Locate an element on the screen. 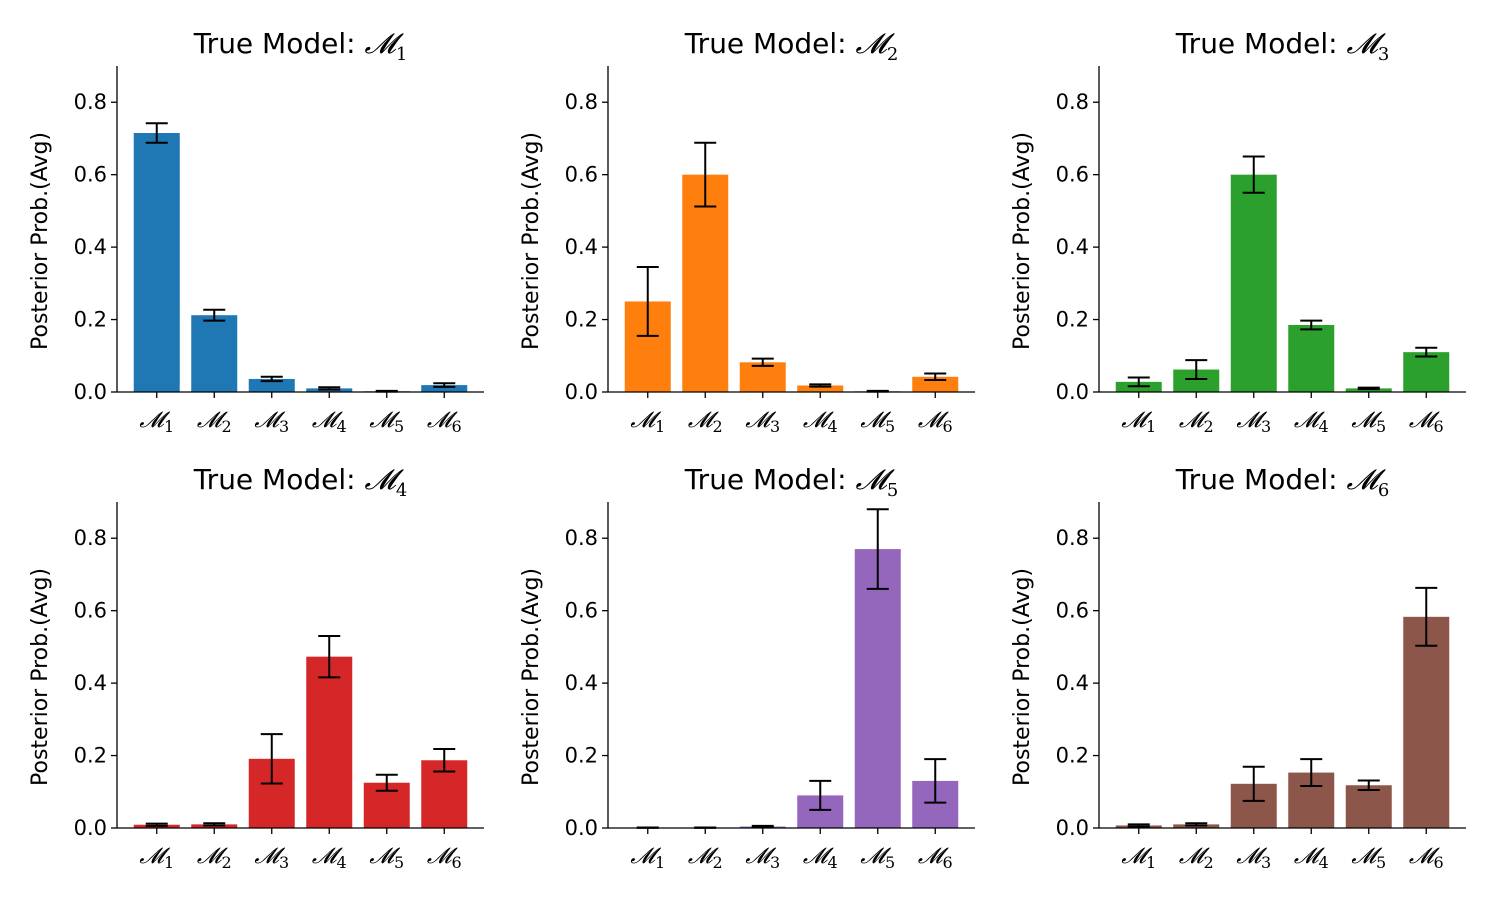 The image size is (1500, 900). subplot-title: True Model: 𝓜5 is located at coordinates (791, 482).